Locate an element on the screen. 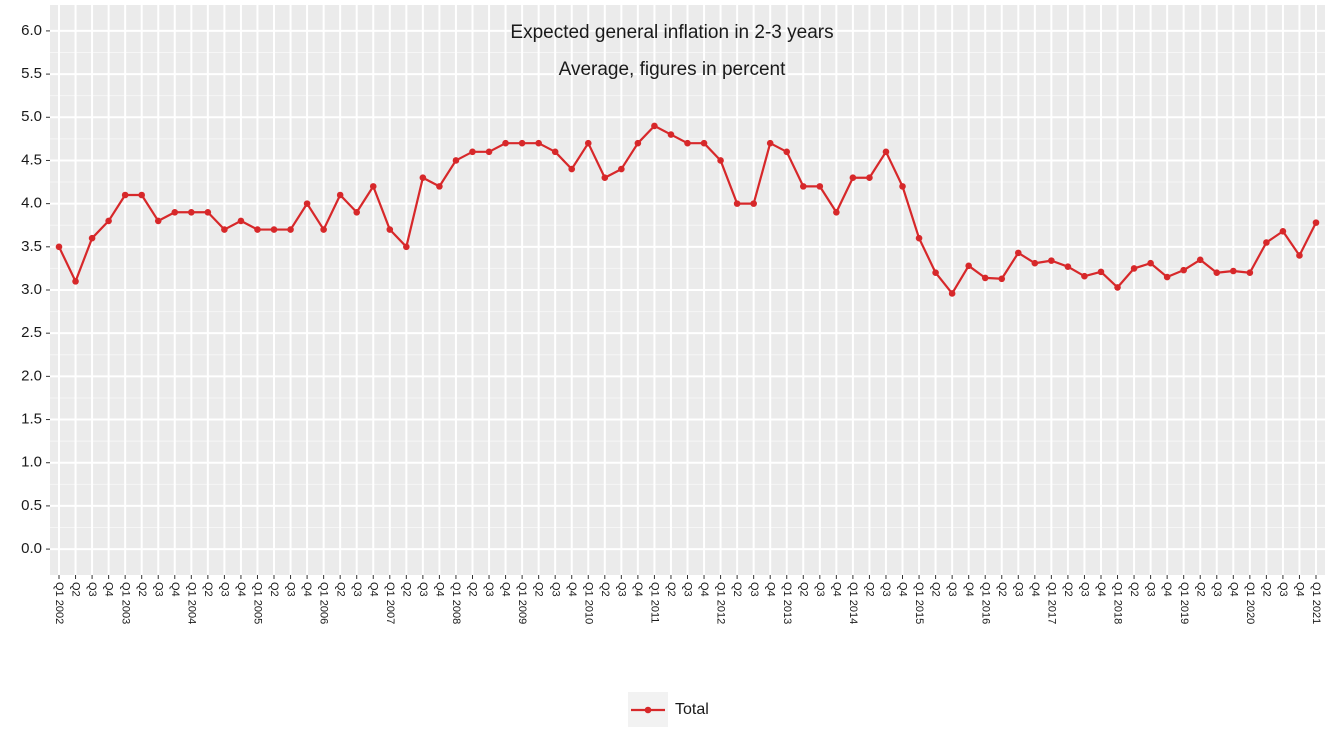 The image size is (1333, 732). y-tick-label: 1.0 is located at coordinates (31, 462).